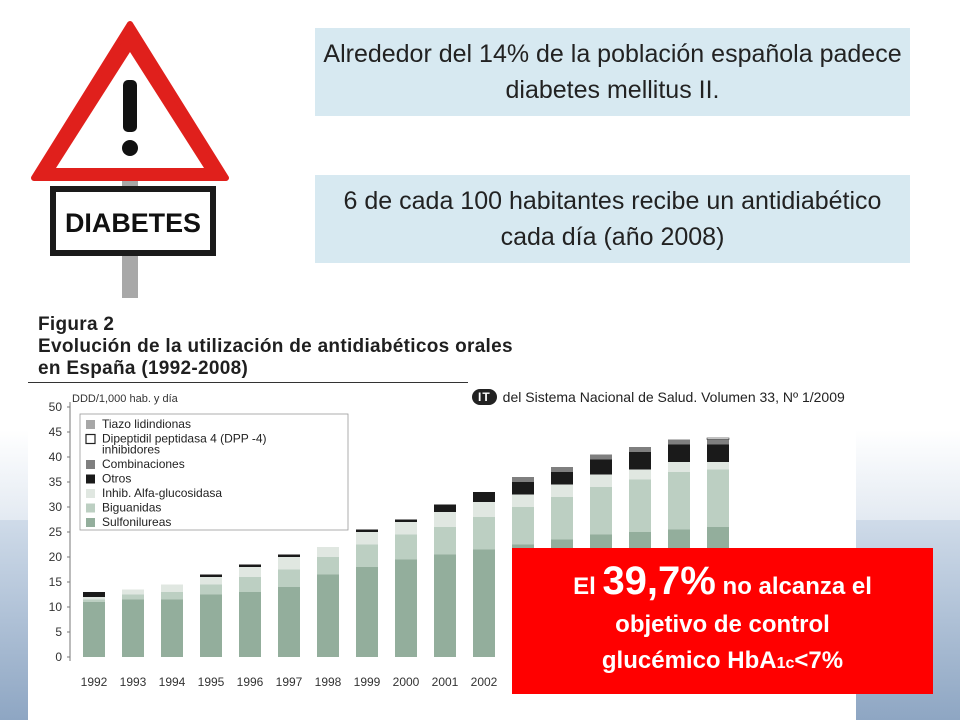 The height and width of the screenshot is (720, 960). Describe the element at coordinates (689, 660) in the screenshot. I see `callout-line3-main: glucémico HbA` at that location.